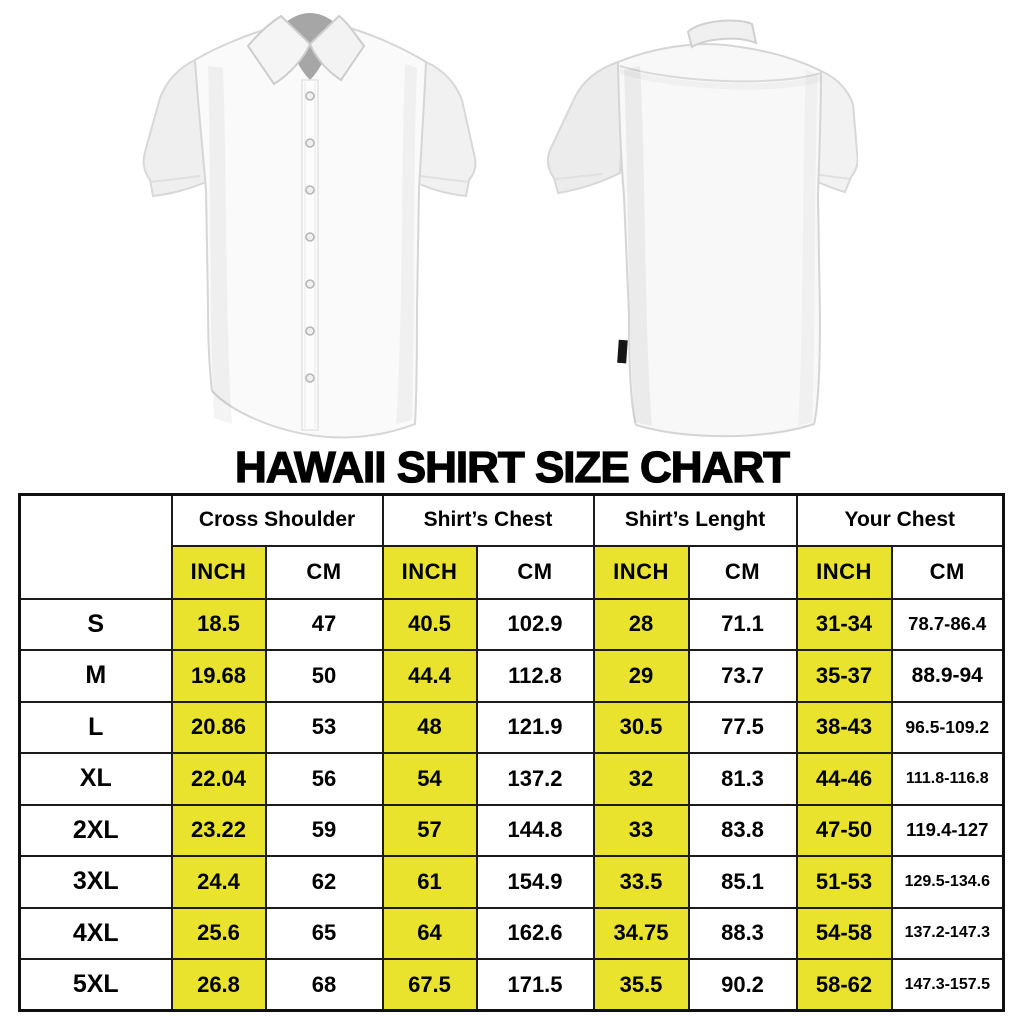 This screenshot has width=1024, height=1024. What do you see at coordinates (947, 985) in the screenshot?
I see `value-cell: 147.3-157.5` at bounding box center [947, 985].